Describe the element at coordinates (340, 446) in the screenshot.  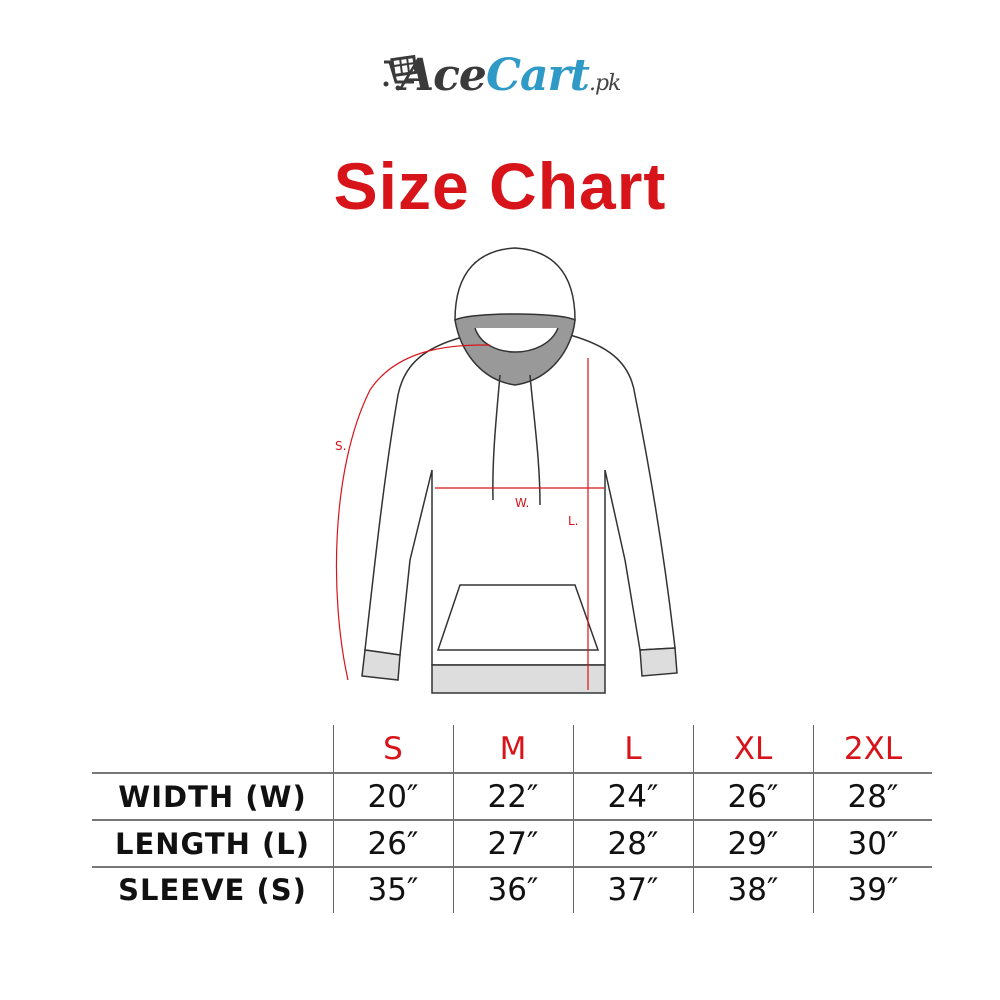
I see `sleeve-label: S.` at that location.